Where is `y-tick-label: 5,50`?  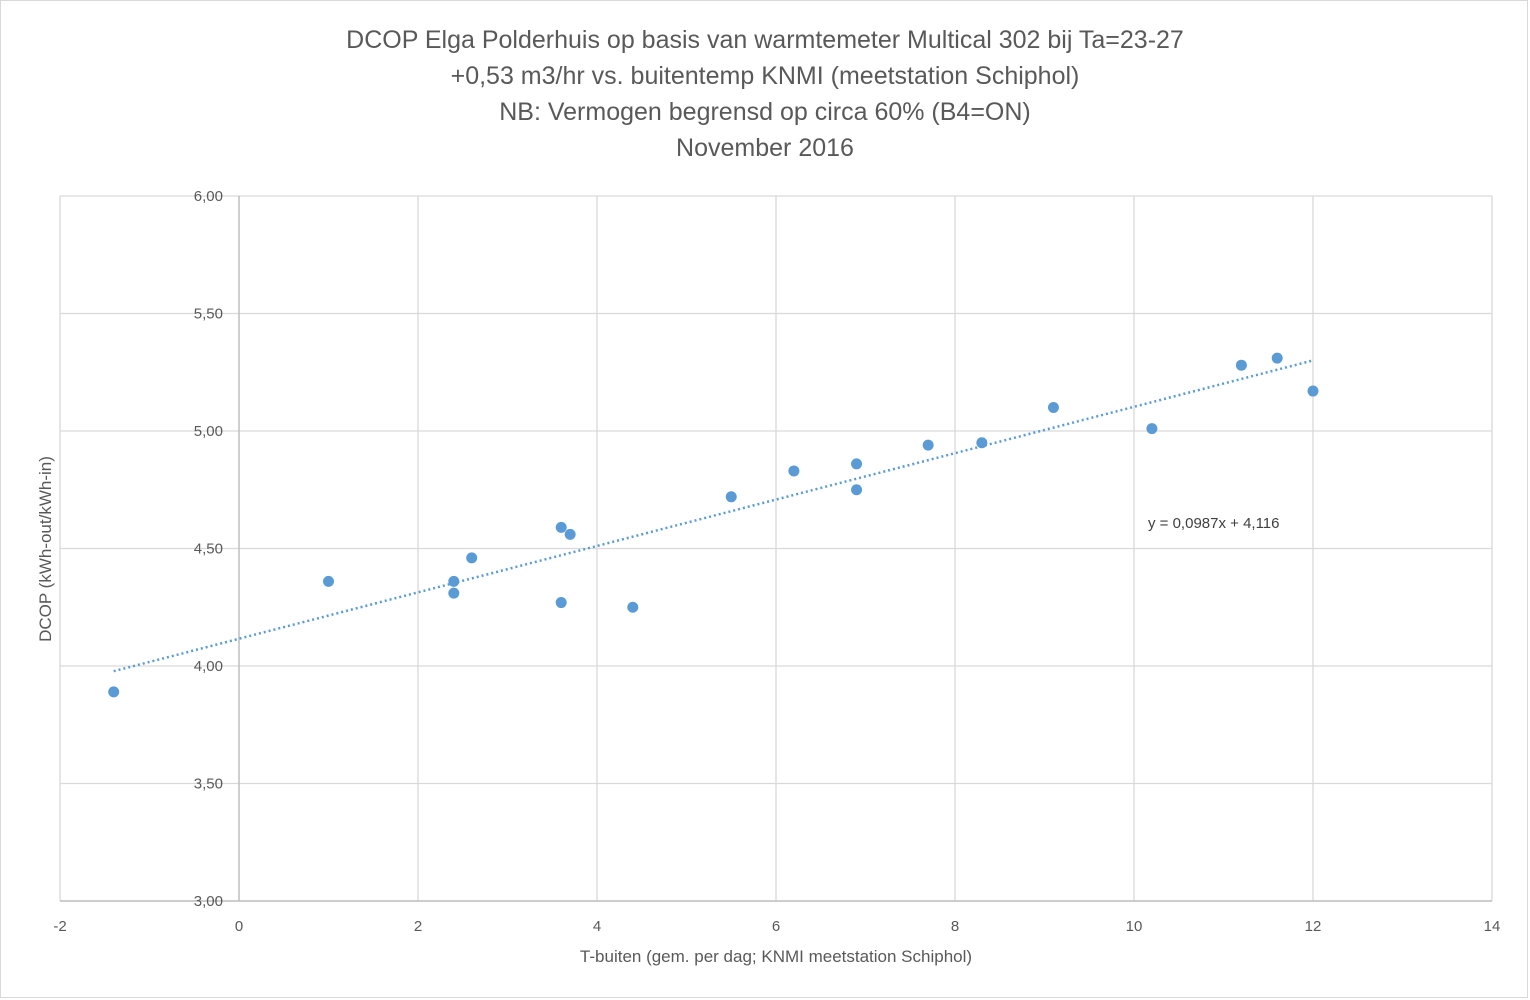
y-tick-label: 5,50 is located at coordinates (208, 314).